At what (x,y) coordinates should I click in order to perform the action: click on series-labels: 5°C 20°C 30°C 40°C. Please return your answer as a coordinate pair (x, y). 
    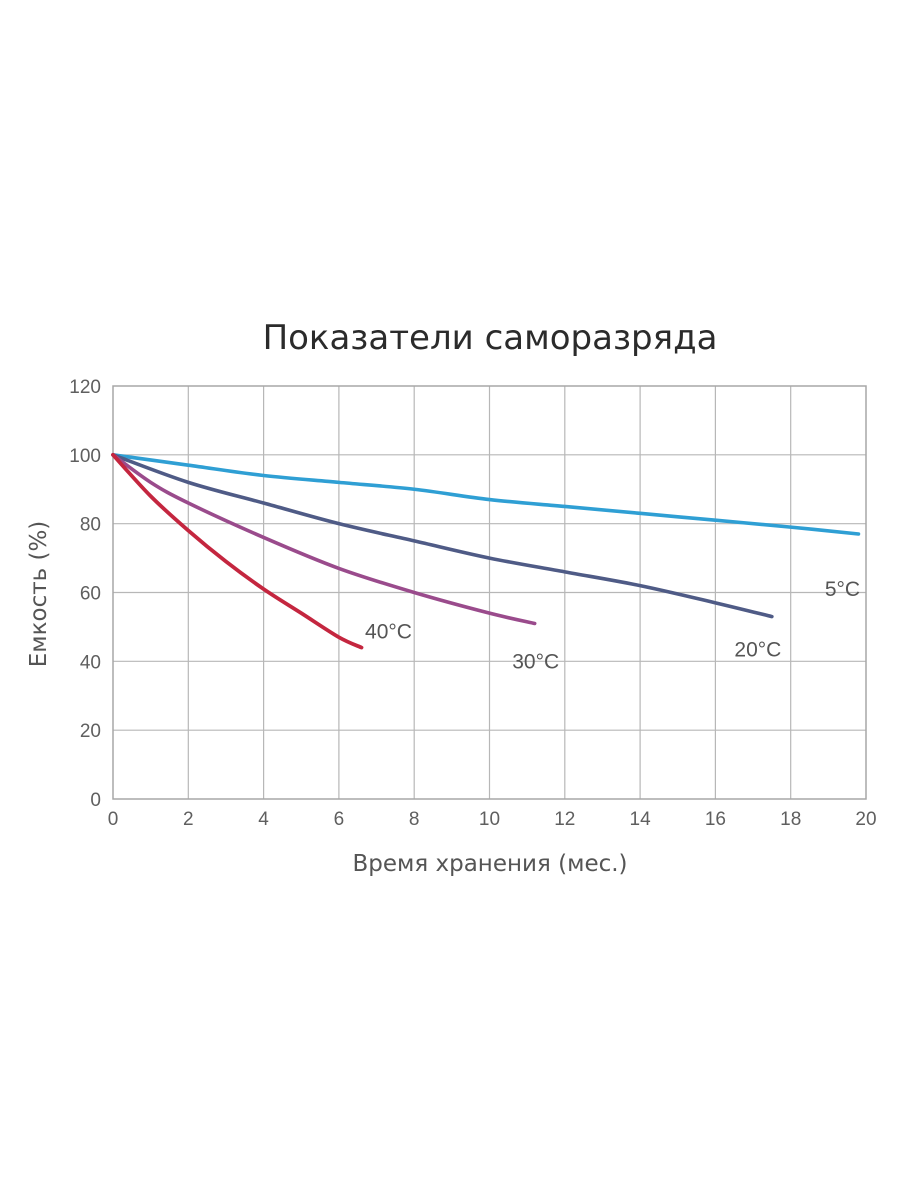
    Looking at the image, I should click on (612, 625).